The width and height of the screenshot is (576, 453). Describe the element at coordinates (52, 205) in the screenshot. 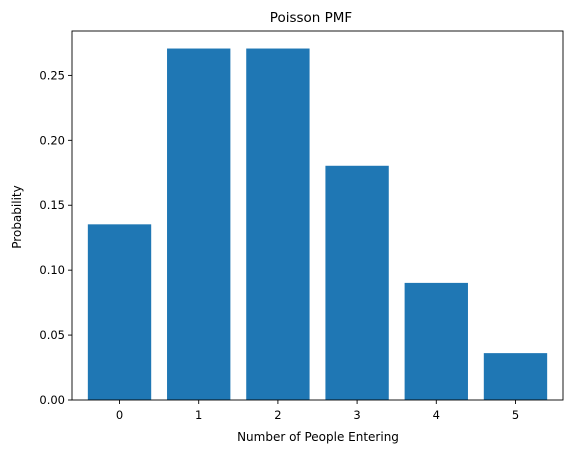

I see `y-tick-label-0.15: 0.15` at that location.